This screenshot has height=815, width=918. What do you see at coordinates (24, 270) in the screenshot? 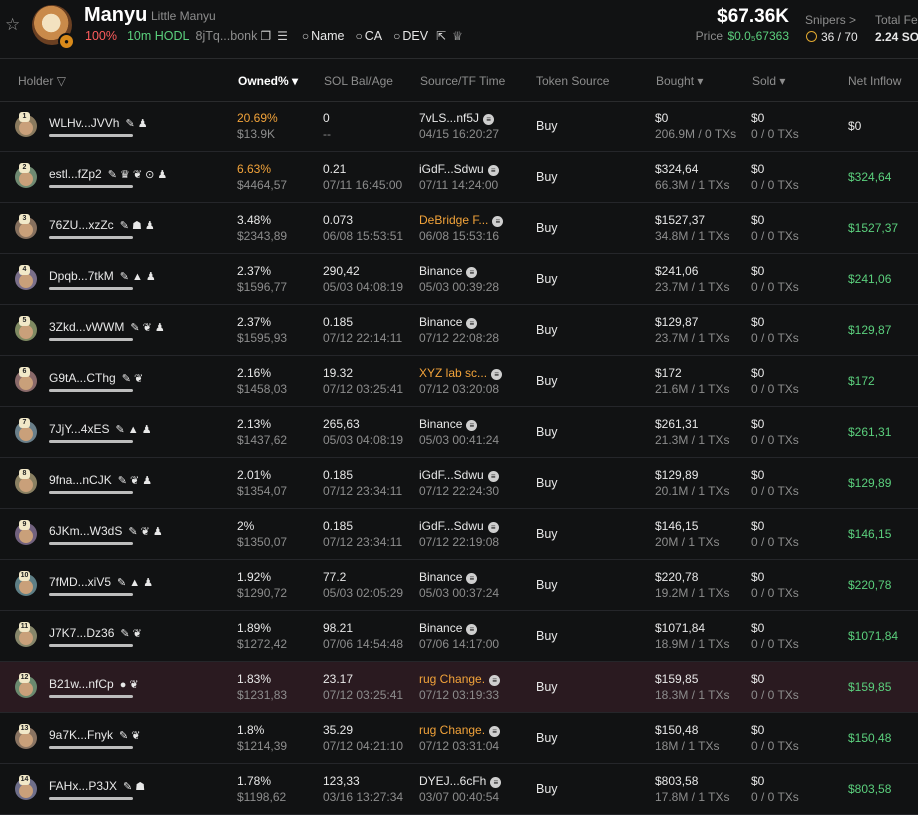
I see `rank-badge: 4` at bounding box center [24, 270].